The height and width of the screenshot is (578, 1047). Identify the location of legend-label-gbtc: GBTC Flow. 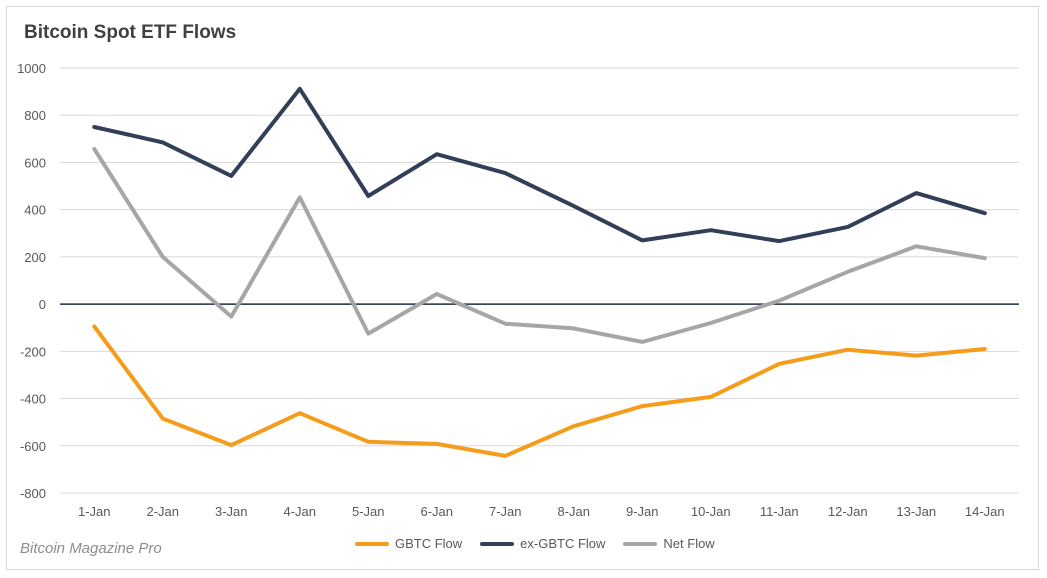
(429, 543).